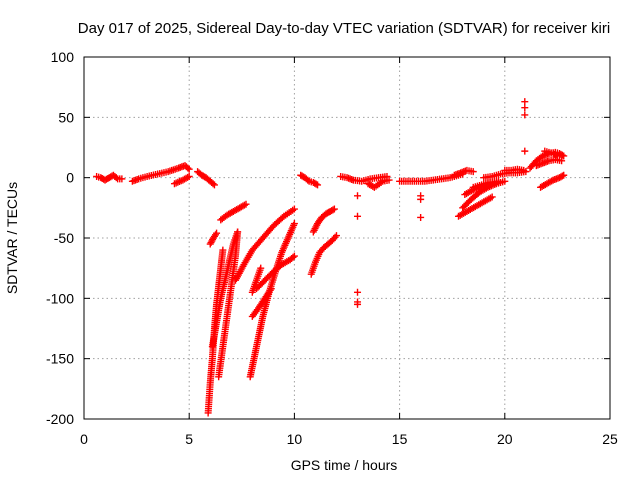  What do you see at coordinates (400, 439) in the screenshot?
I see `x-tick-label: 15` at bounding box center [400, 439].